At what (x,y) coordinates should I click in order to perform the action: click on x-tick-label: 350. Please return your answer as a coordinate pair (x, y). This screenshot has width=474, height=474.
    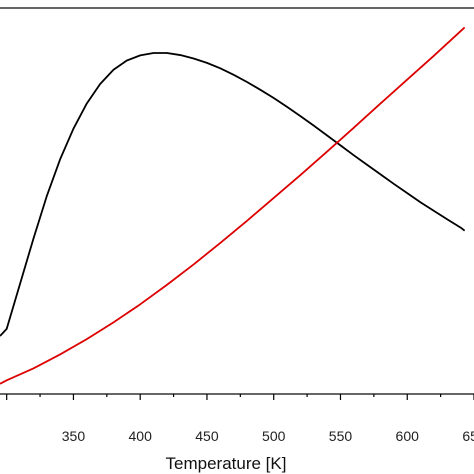
    Looking at the image, I should click on (74, 436).